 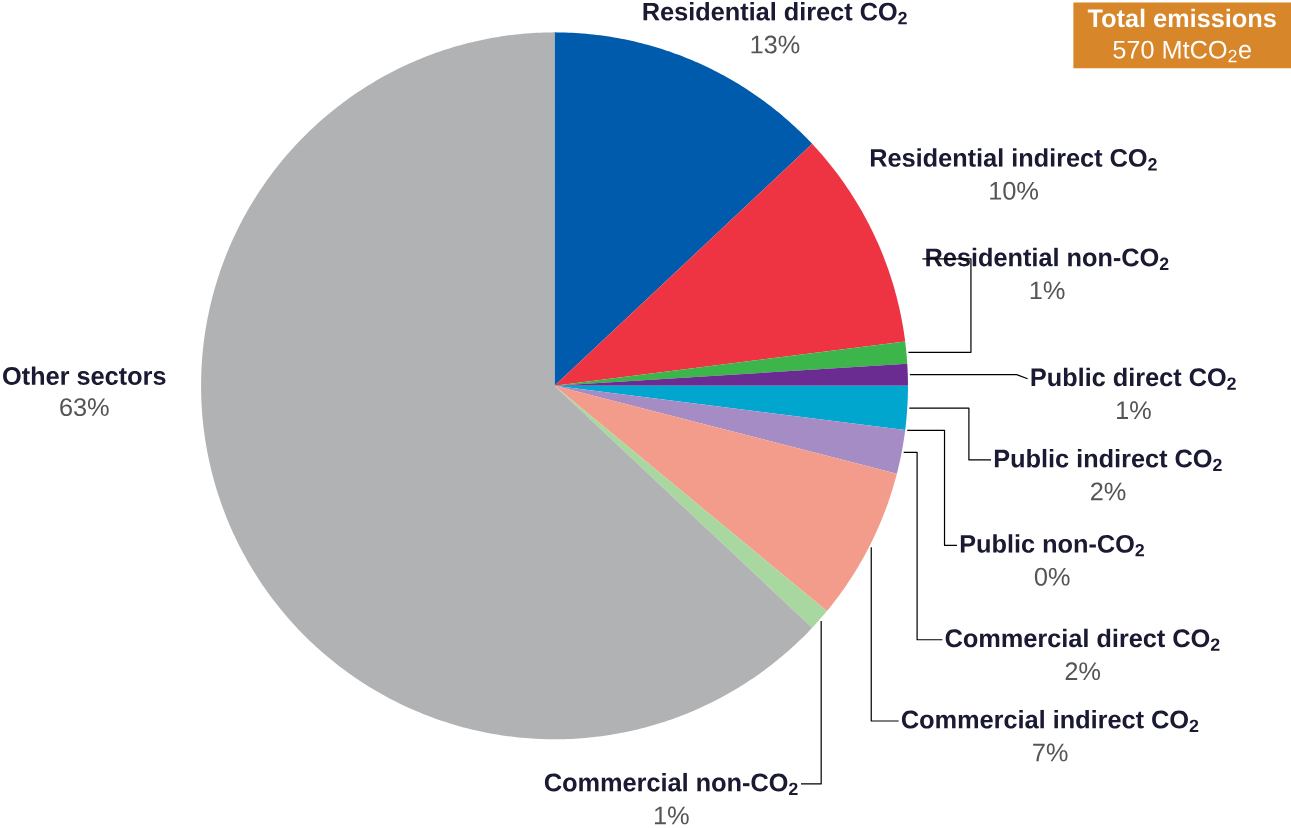 I want to click on category-label: Public non-CO$_{2}$, so click(x=1052, y=545).